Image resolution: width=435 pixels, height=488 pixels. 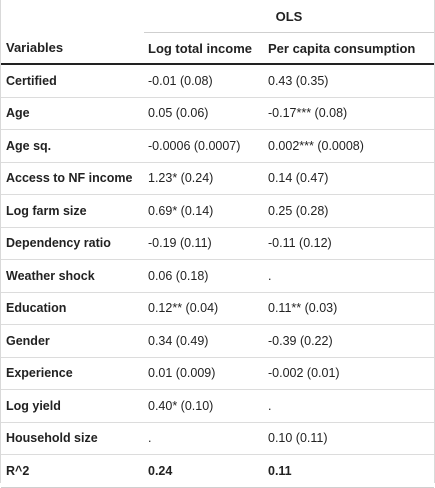 What do you see at coordinates (280, 470) in the screenshot?
I see `cell-per-capita-consumption: 0.11` at bounding box center [280, 470].